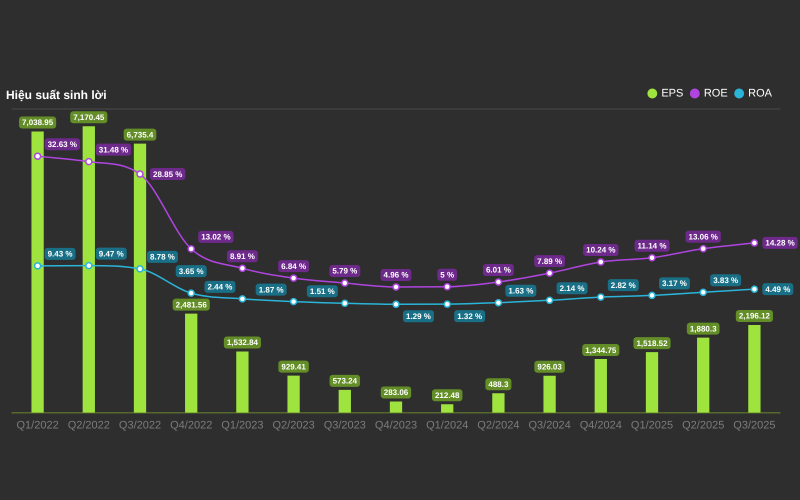 This screenshot has height=500, width=800. What do you see at coordinates (62, 144) in the screenshot?
I see `data-label: 32.63 %` at bounding box center [62, 144].